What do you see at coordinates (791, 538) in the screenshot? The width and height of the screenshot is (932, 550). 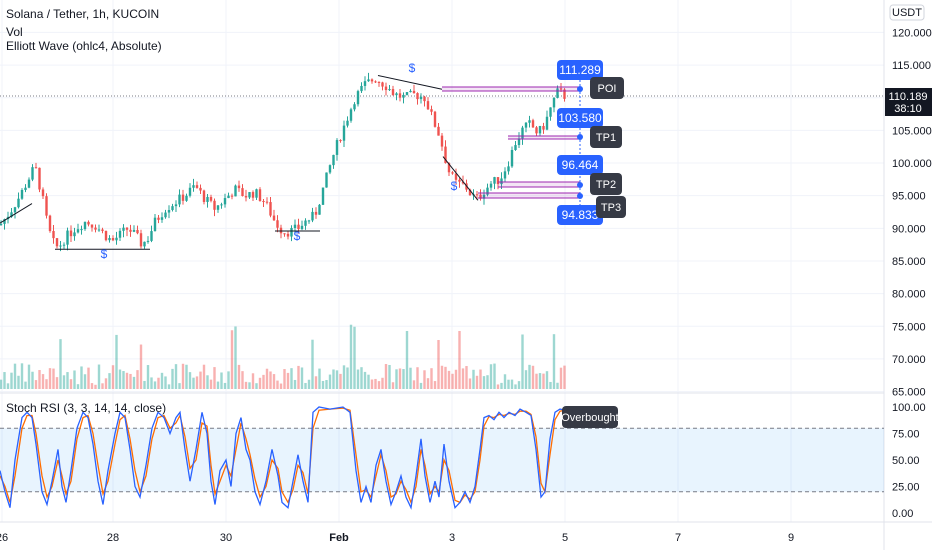 I see `x-tick-label: 9` at bounding box center [791, 538].